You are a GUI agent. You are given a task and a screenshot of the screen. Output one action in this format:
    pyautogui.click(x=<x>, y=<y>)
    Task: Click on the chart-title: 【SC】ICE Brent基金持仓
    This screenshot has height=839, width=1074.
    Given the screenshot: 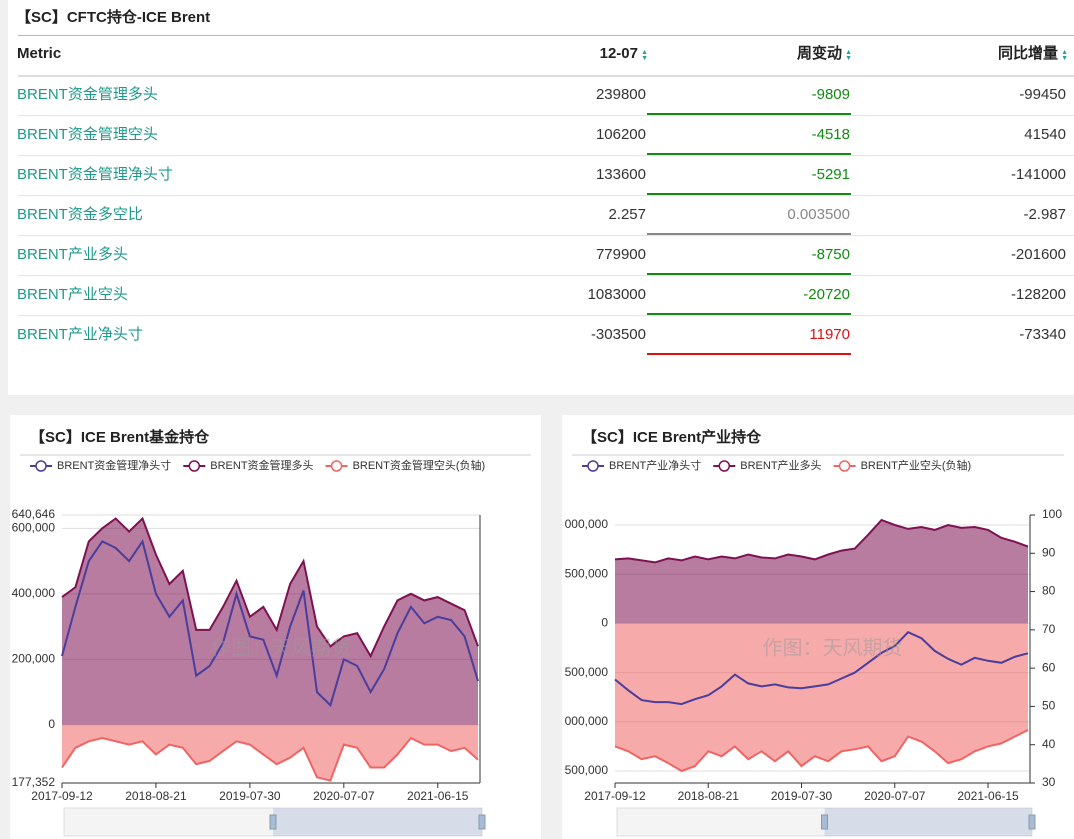 What is the action you would take?
    pyautogui.click(x=120, y=437)
    